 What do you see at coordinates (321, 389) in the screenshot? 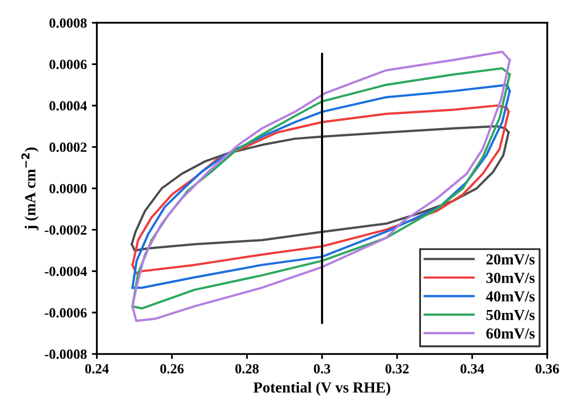
I see `x-axis-title: Potential (V vs RHE)` at bounding box center [321, 389].